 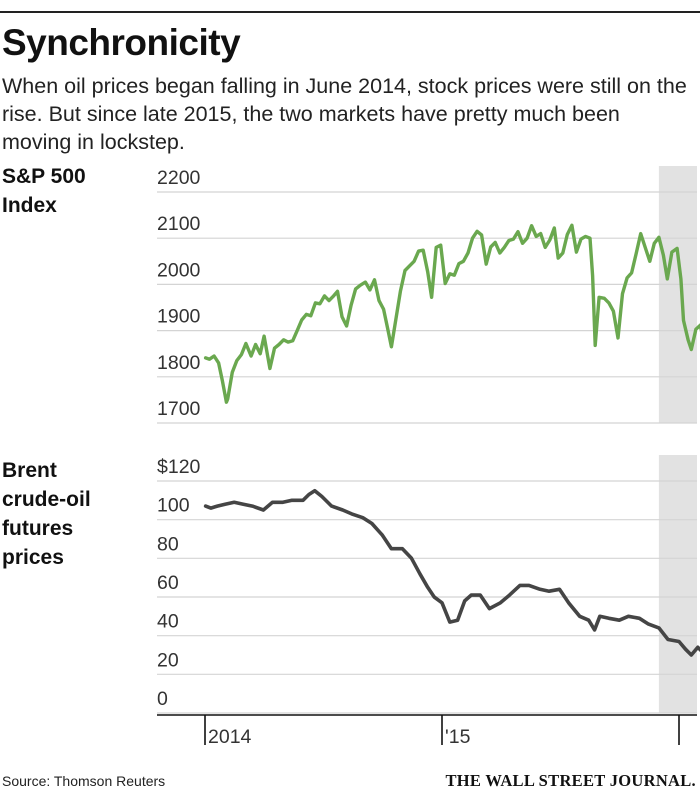 What do you see at coordinates (677, 294) in the screenshot?
I see `sp500-shaded-period` at bounding box center [677, 294].